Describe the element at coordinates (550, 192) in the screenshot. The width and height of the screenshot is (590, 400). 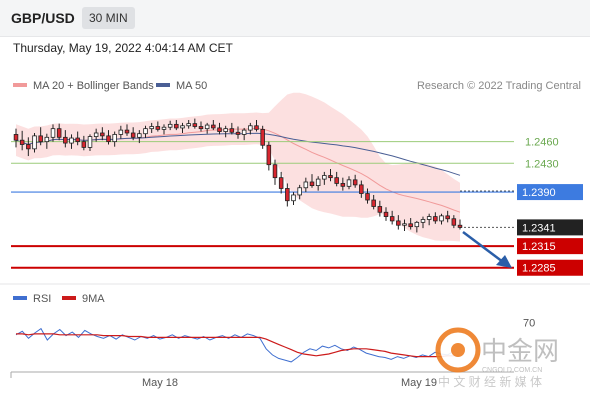
I see `level-tag-1.2390` at that location.